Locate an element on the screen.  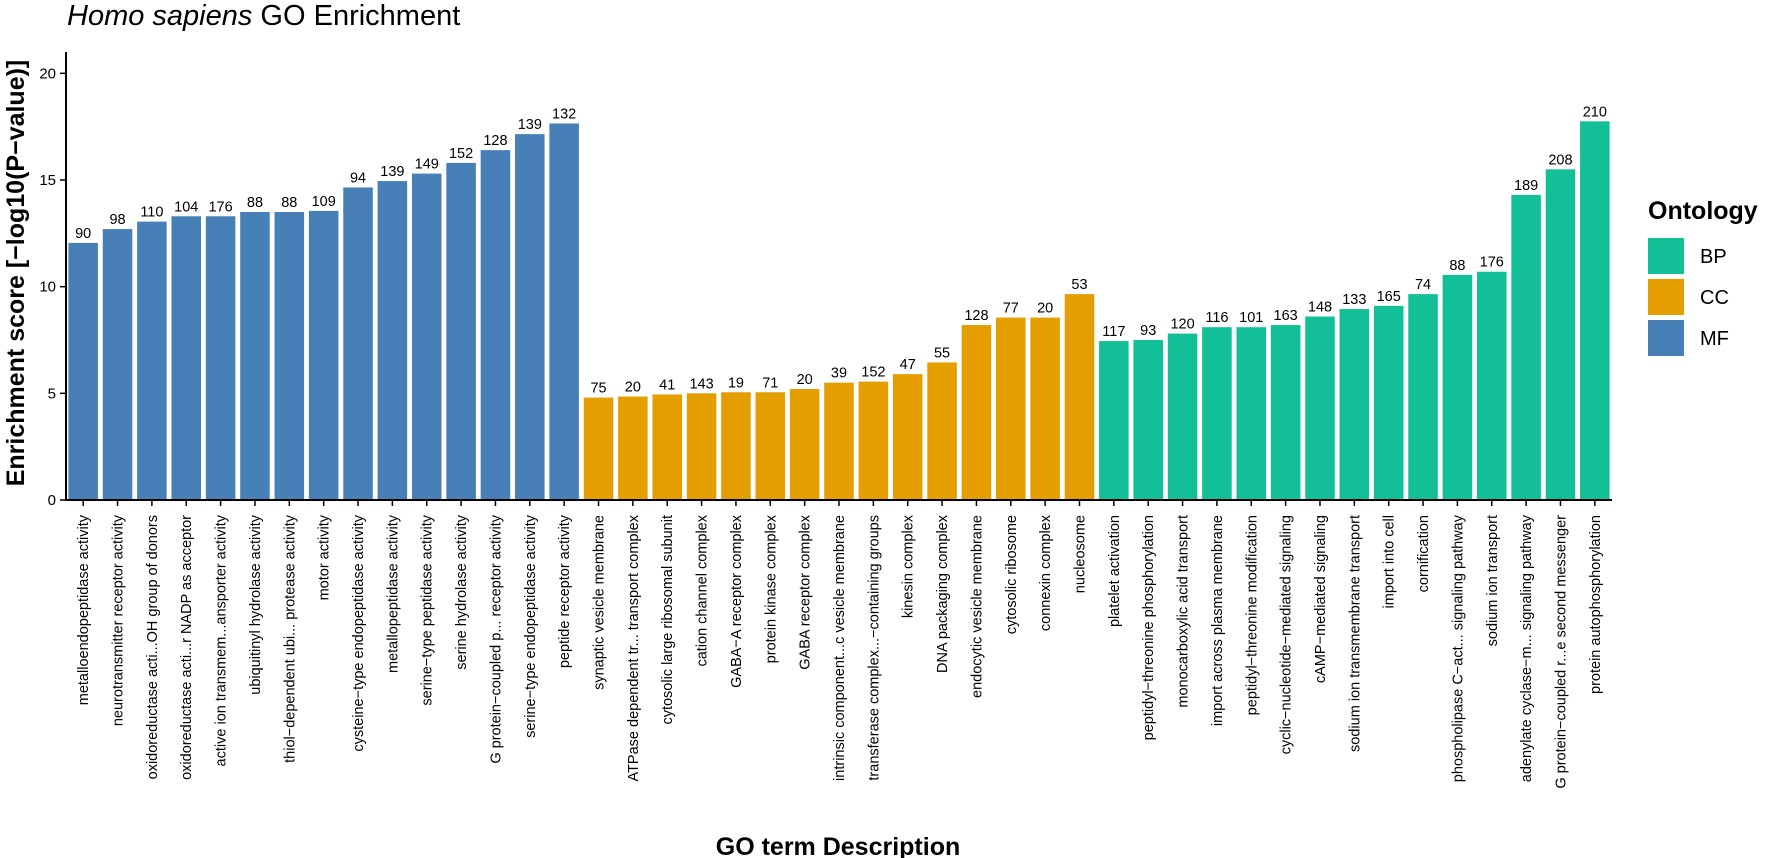
bar-value-label: 149 is located at coordinates (427, 165).